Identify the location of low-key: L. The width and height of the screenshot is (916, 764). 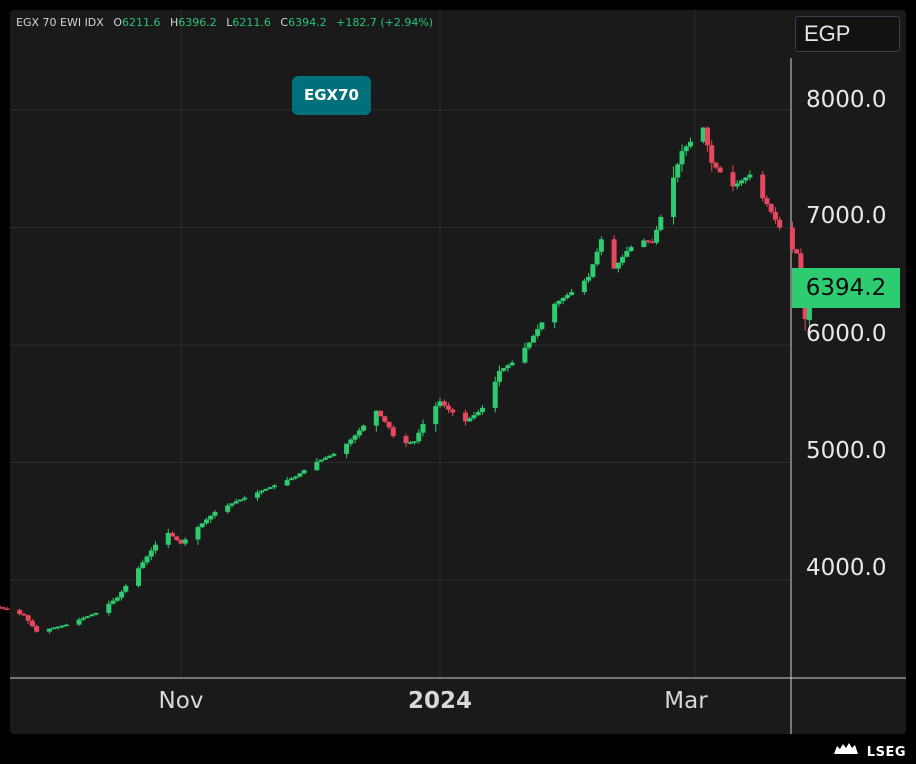
(229, 22).